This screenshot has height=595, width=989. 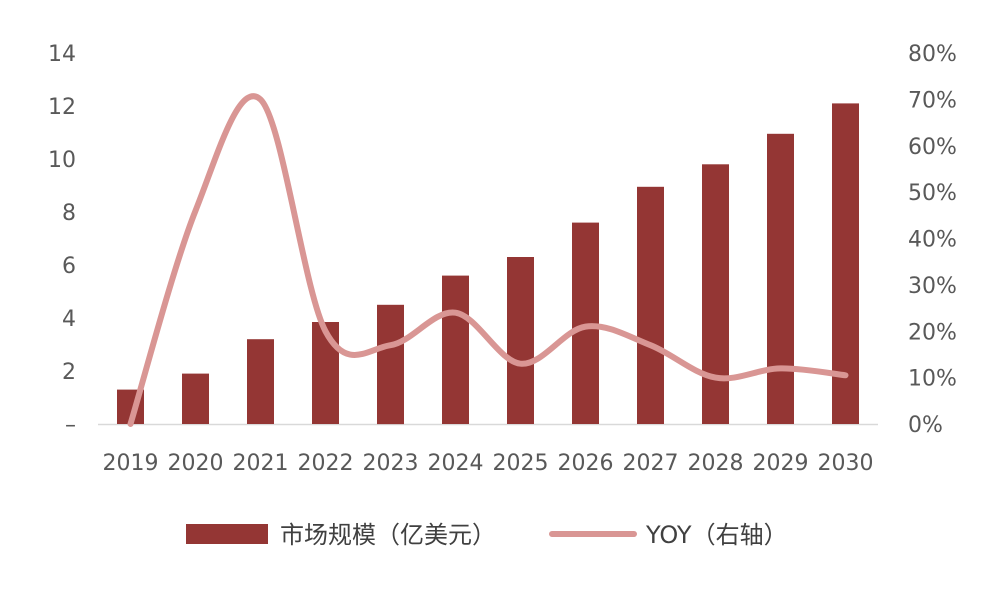 What do you see at coordinates (388, 535) in the screenshot?
I see `legend-bar-label: 市场规模（亿美元）` at bounding box center [388, 535].